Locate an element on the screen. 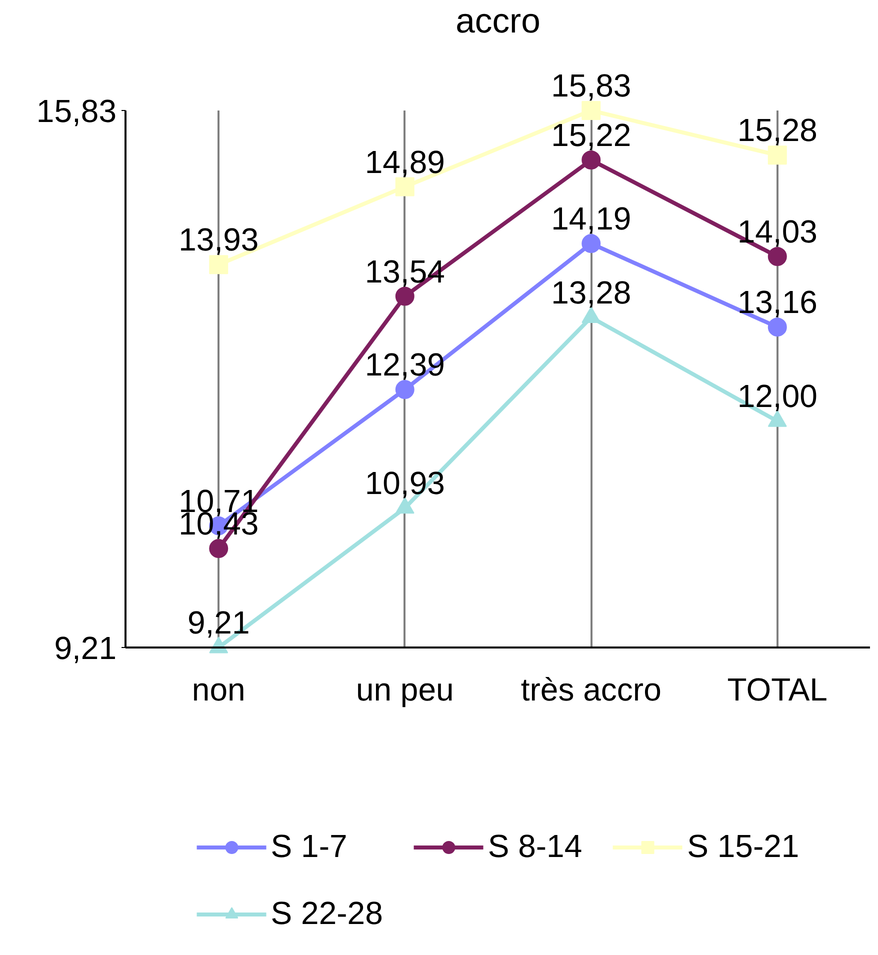 The height and width of the screenshot is (955, 878). x-tick-label: non is located at coordinates (219, 690).